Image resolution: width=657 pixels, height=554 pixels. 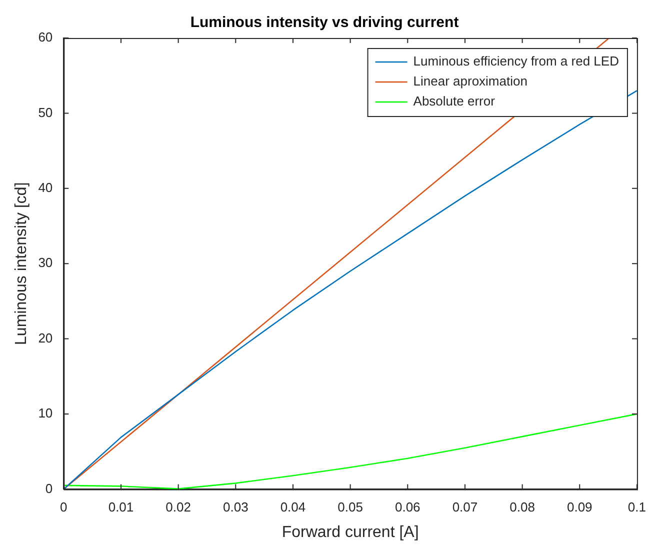 I want to click on y-tick-label: 50, so click(x=45, y=112).